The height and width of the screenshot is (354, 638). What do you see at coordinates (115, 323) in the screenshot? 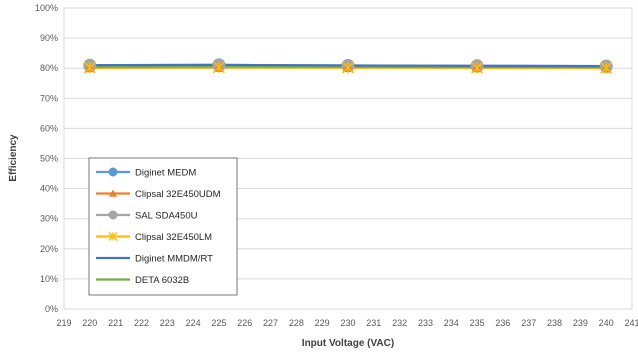
I see `x-tick-label: 221` at bounding box center [115, 323].